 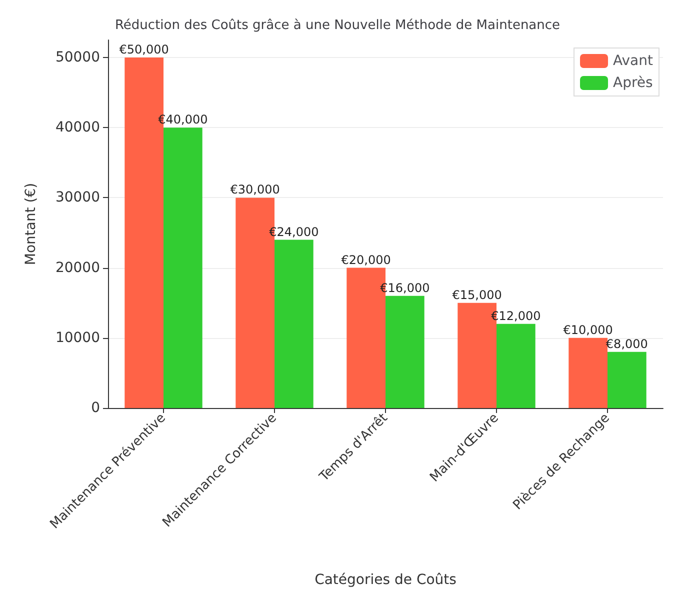 What do you see at coordinates (366, 259) in the screenshot?
I see `data-label: €20,000` at bounding box center [366, 259].